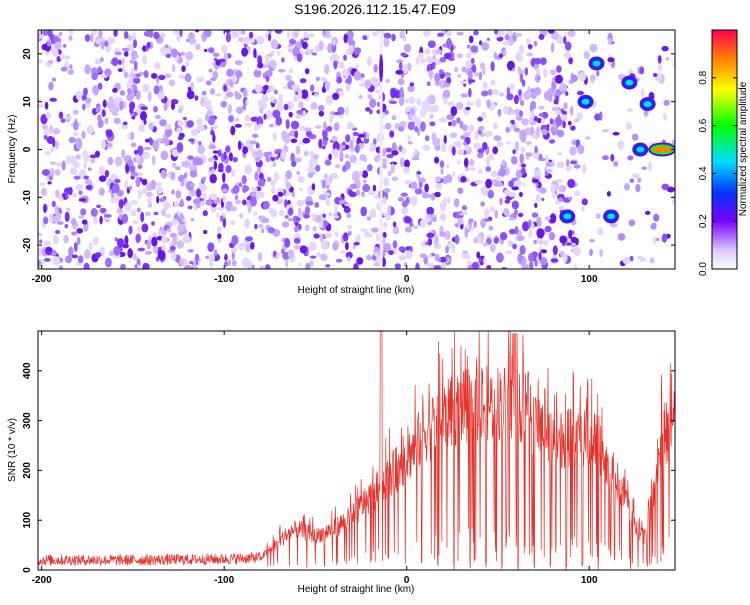  What do you see at coordinates (27, 370) in the screenshot?
I see `snr-y-tick-label: 400` at bounding box center [27, 370].